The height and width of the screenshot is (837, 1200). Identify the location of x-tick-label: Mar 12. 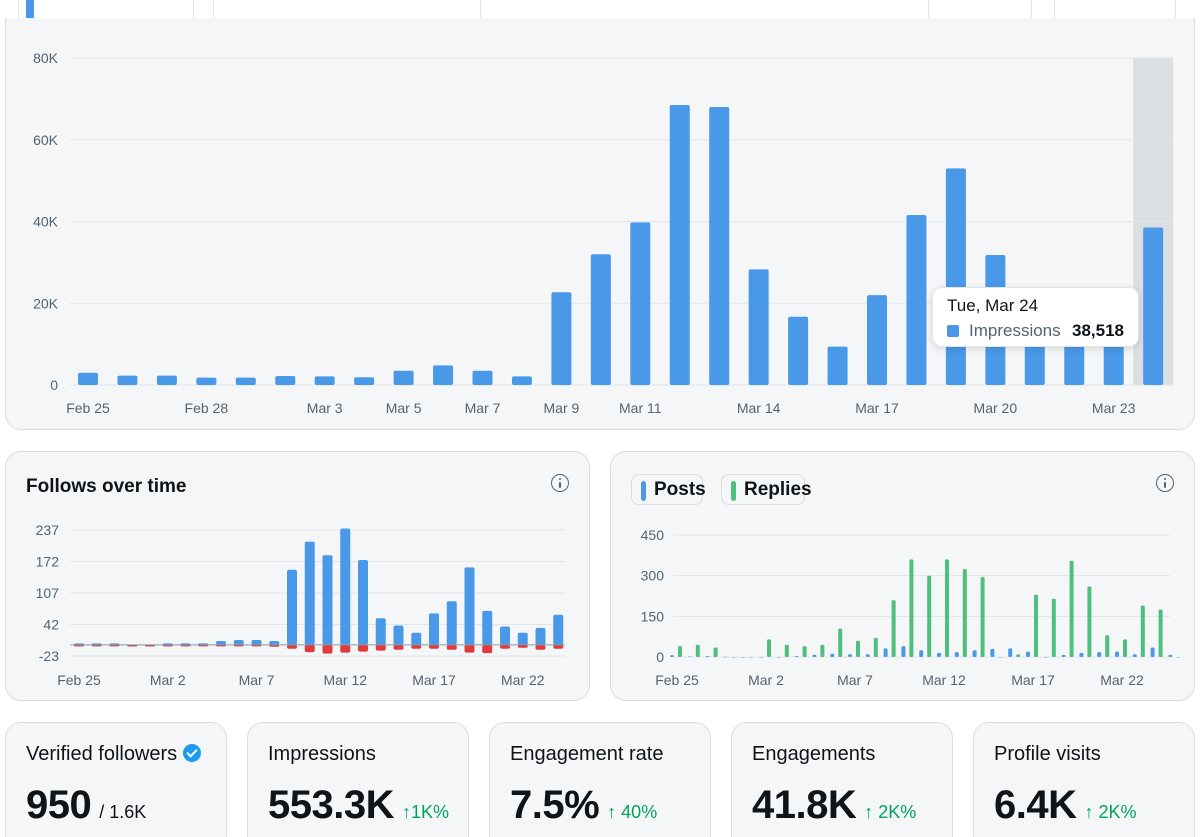
(345, 680).